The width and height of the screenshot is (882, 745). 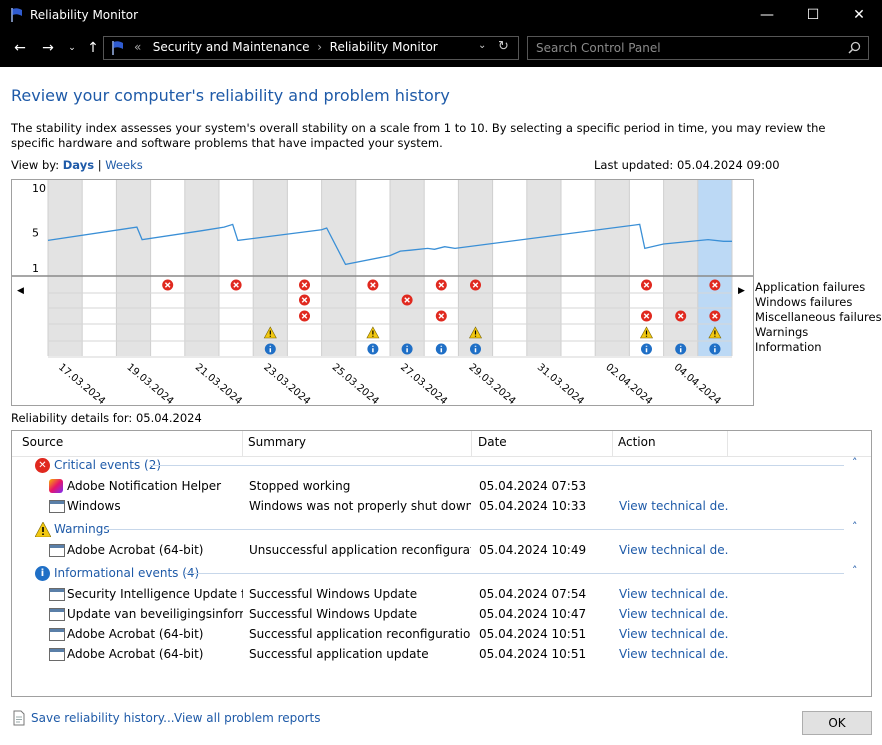 What do you see at coordinates (482, 45) in the screenshot?
I see `chevron-down-icon: ⌄` at bounding box center [482, 45].